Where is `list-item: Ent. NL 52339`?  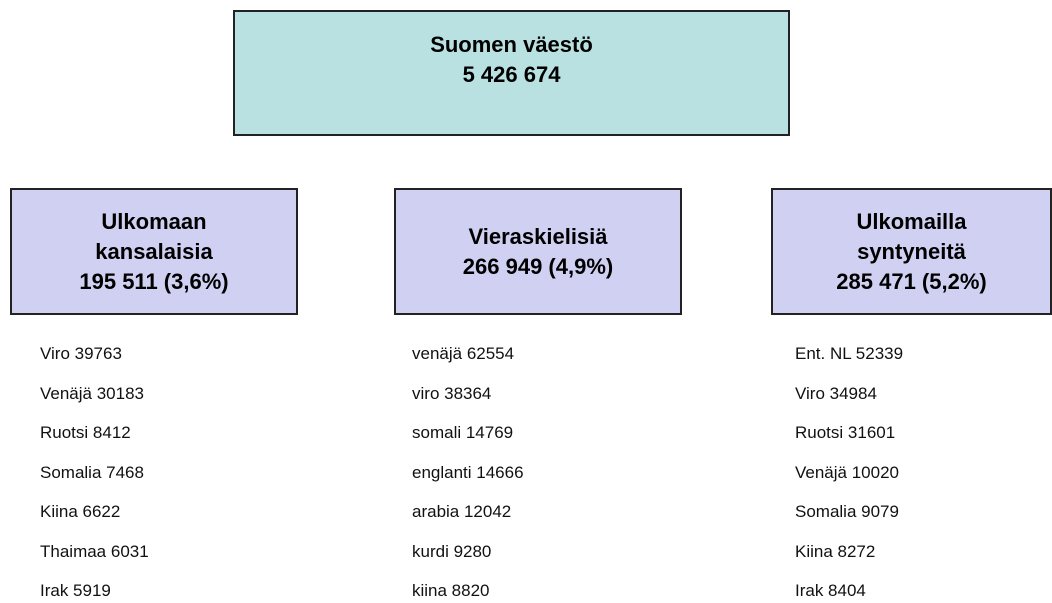
list-item: Ent. NL 52339 is located at coordinates (849, 353).